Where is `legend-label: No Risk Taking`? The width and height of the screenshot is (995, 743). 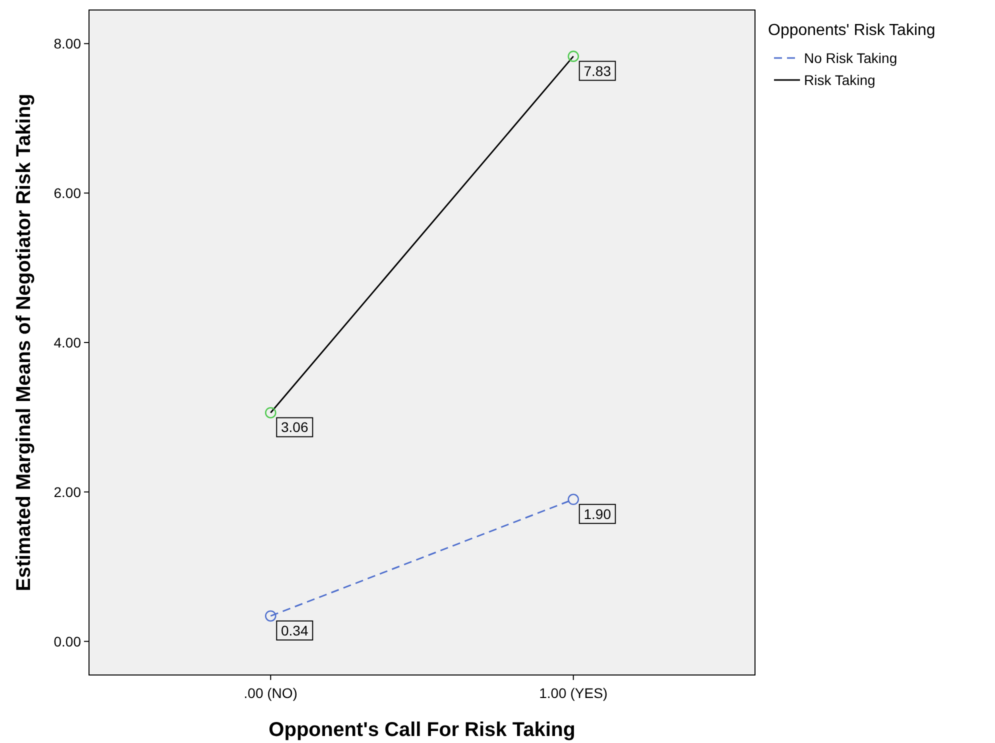 legend-label: No Risk Taking is located at coordinates (851, 58).